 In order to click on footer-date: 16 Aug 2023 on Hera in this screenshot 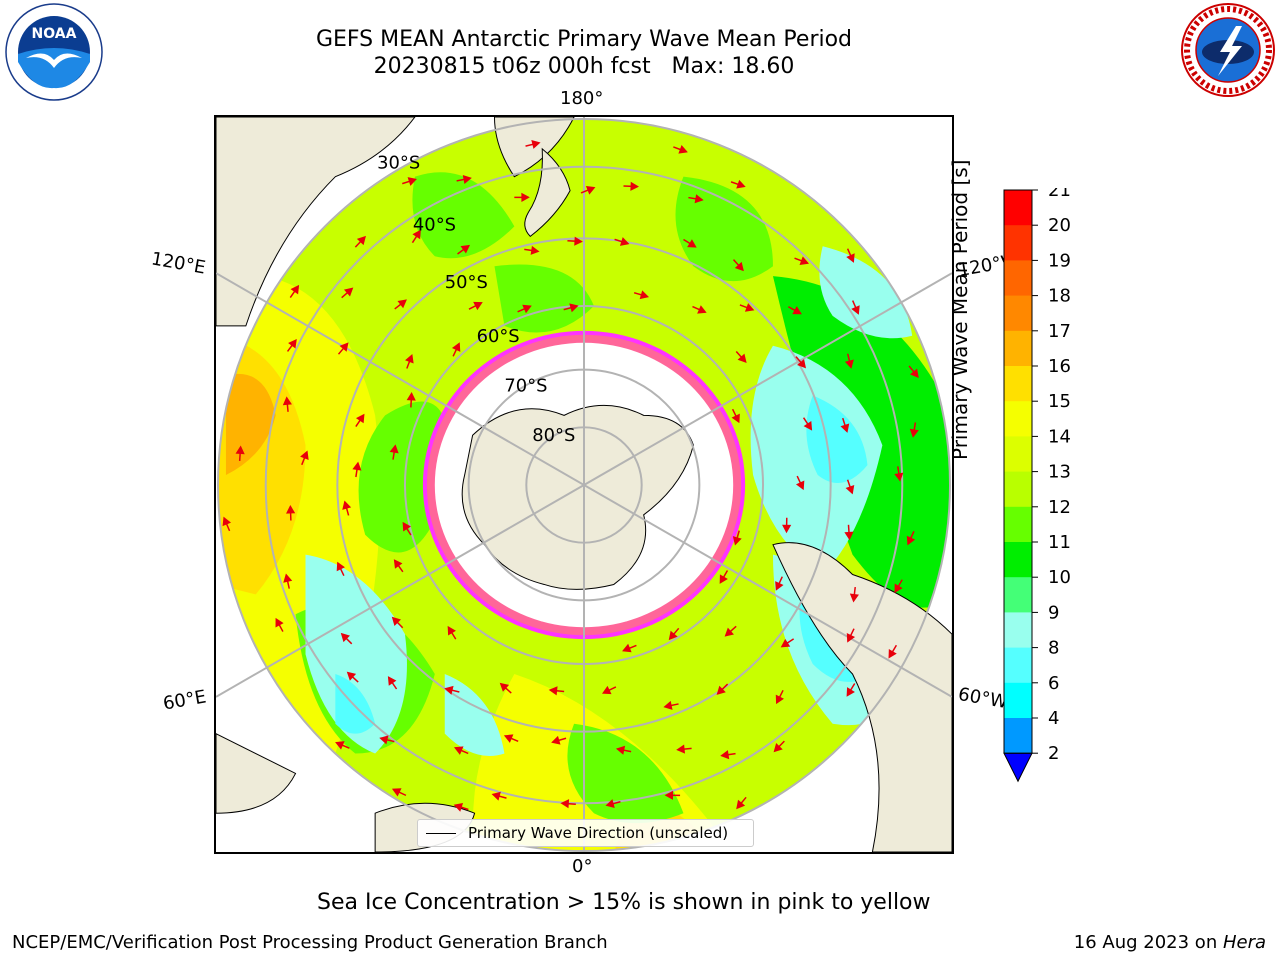, I will do `click(1170, 942)`.